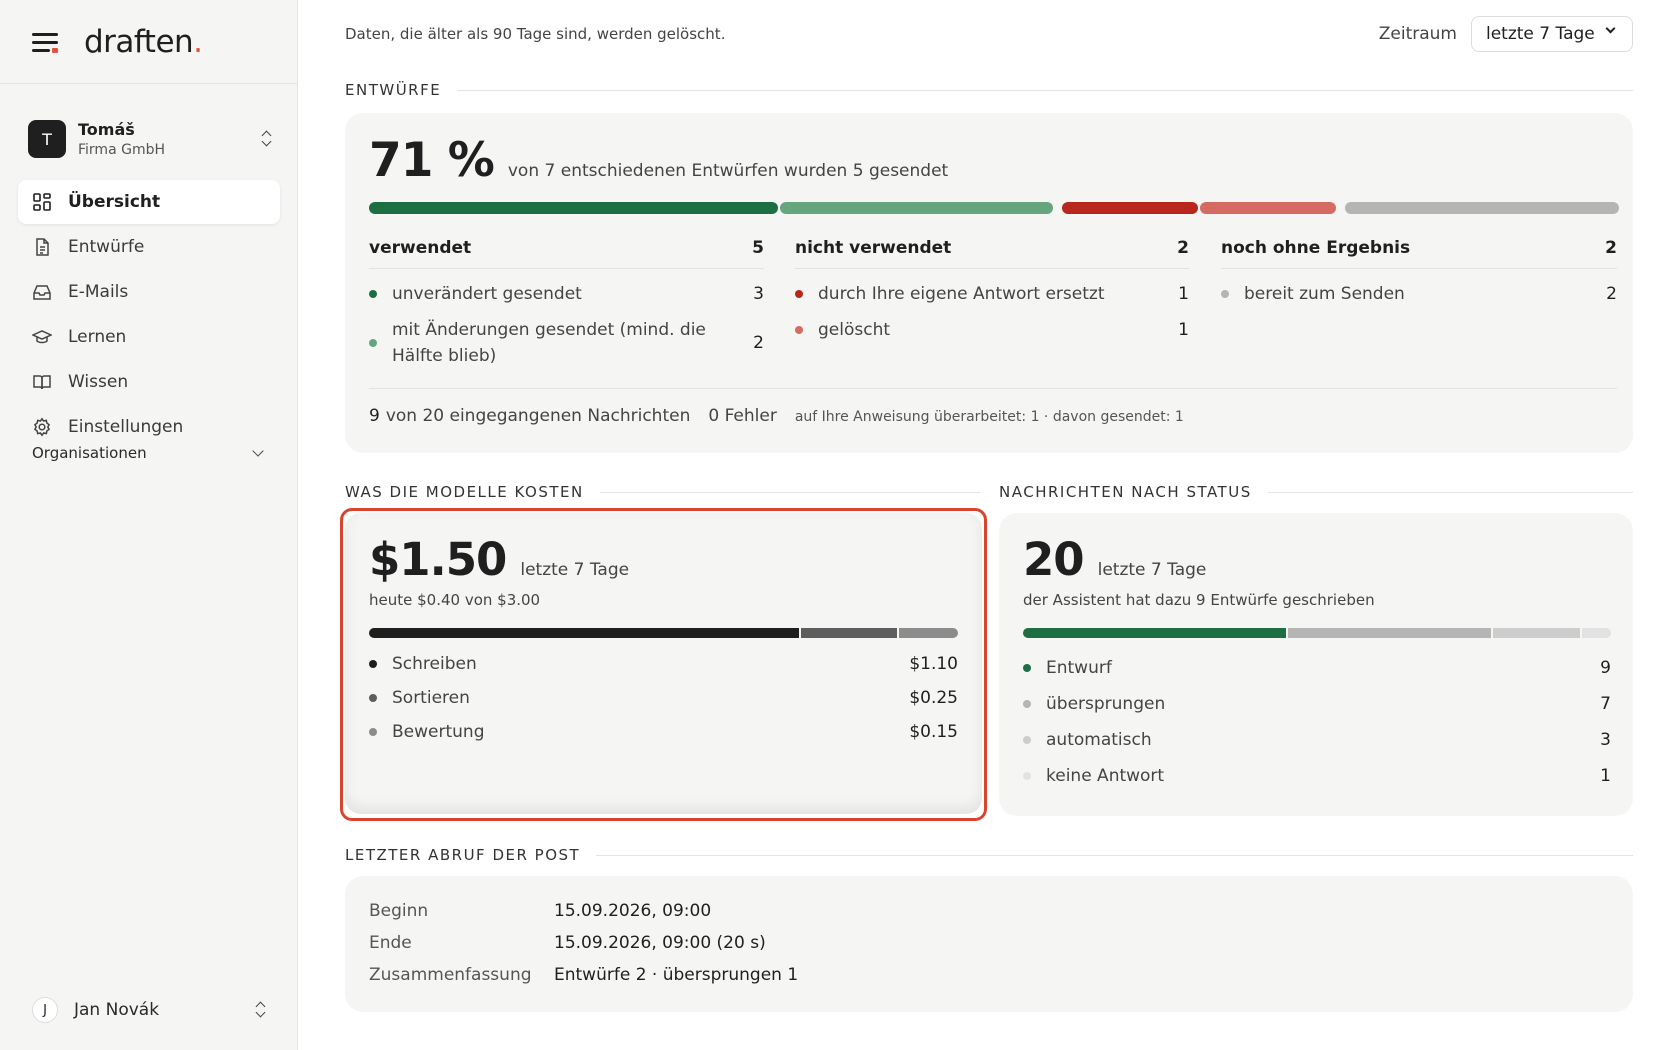 Image resolution: width=1680 pixels, height=1050 pixels. What do you see at coordinates (1316, 248) in the screenshot?
I see `col-title: noch ohne Ergebnis` at bounding box center [1316, 248].